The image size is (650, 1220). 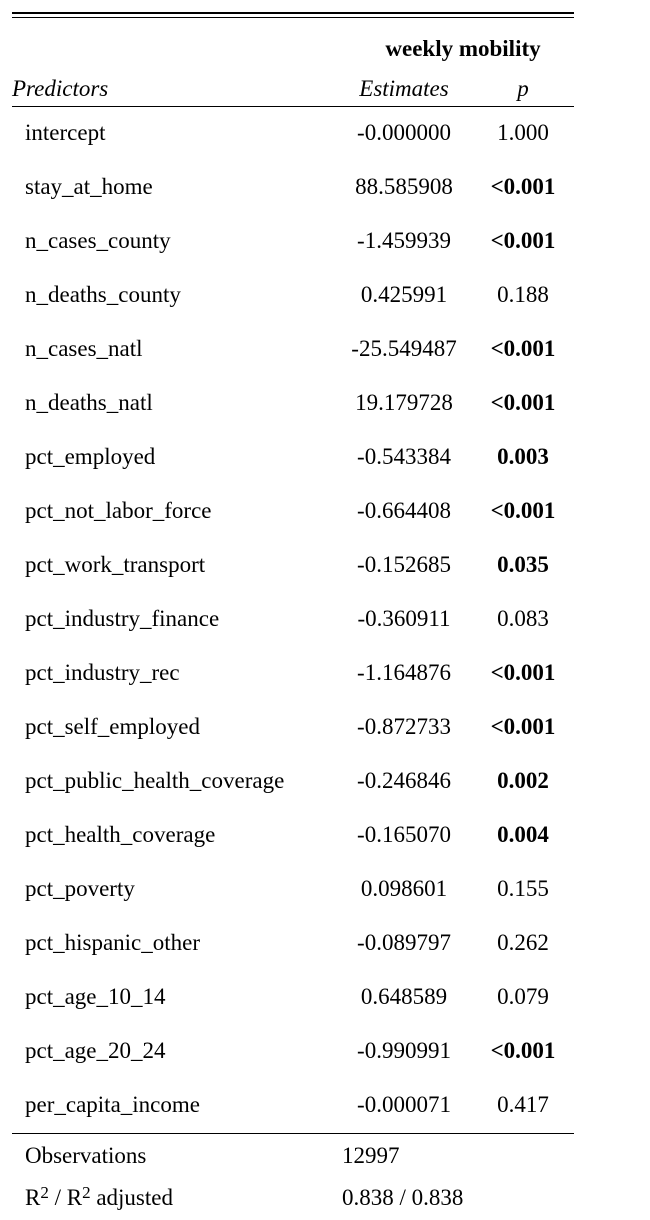 I want to click on estimate-value: 0.425991, so click(x=404, y=294).